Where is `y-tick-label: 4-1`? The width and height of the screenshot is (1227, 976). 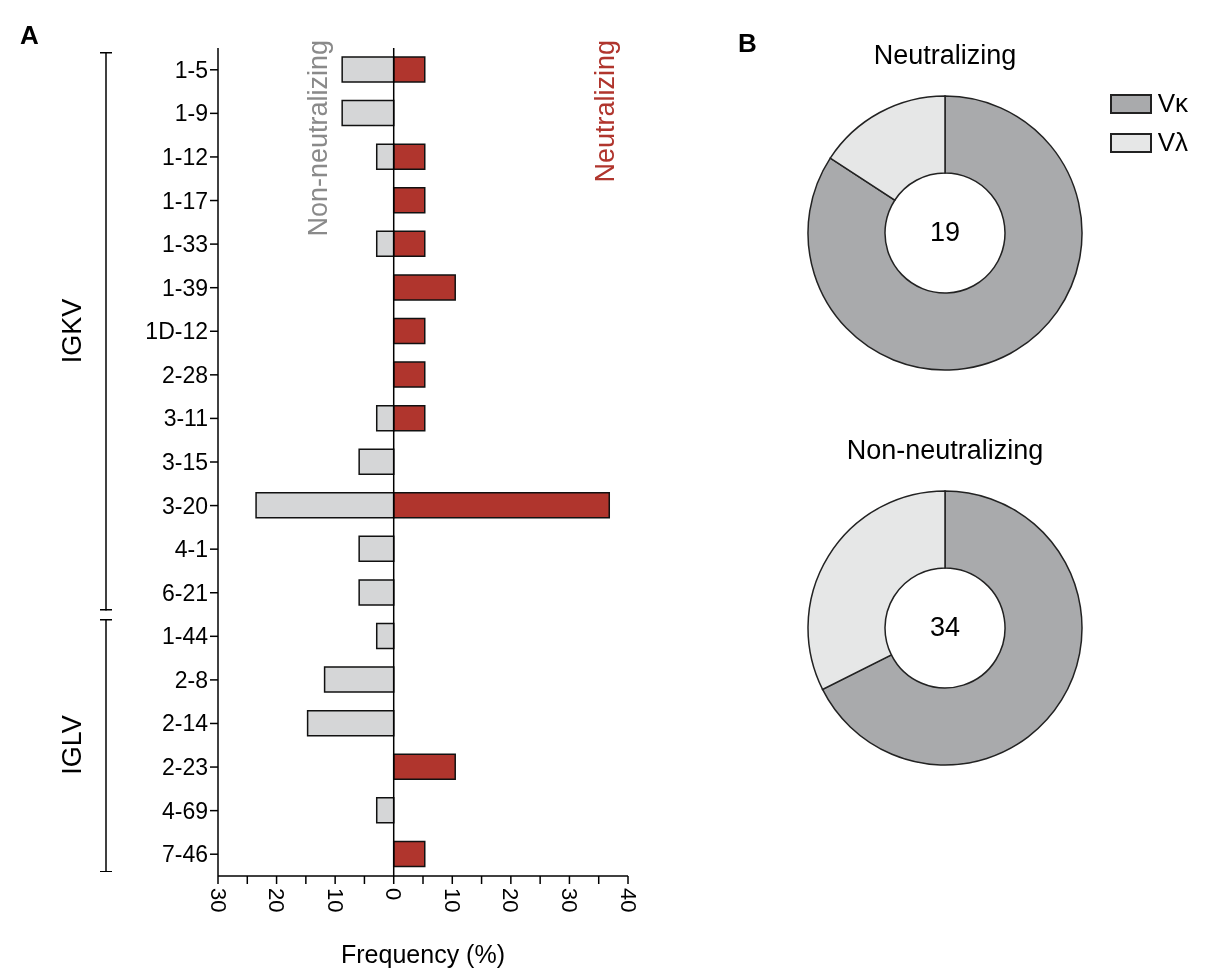
y-tick-label: 4-1 is located at coordinates (191, 549).